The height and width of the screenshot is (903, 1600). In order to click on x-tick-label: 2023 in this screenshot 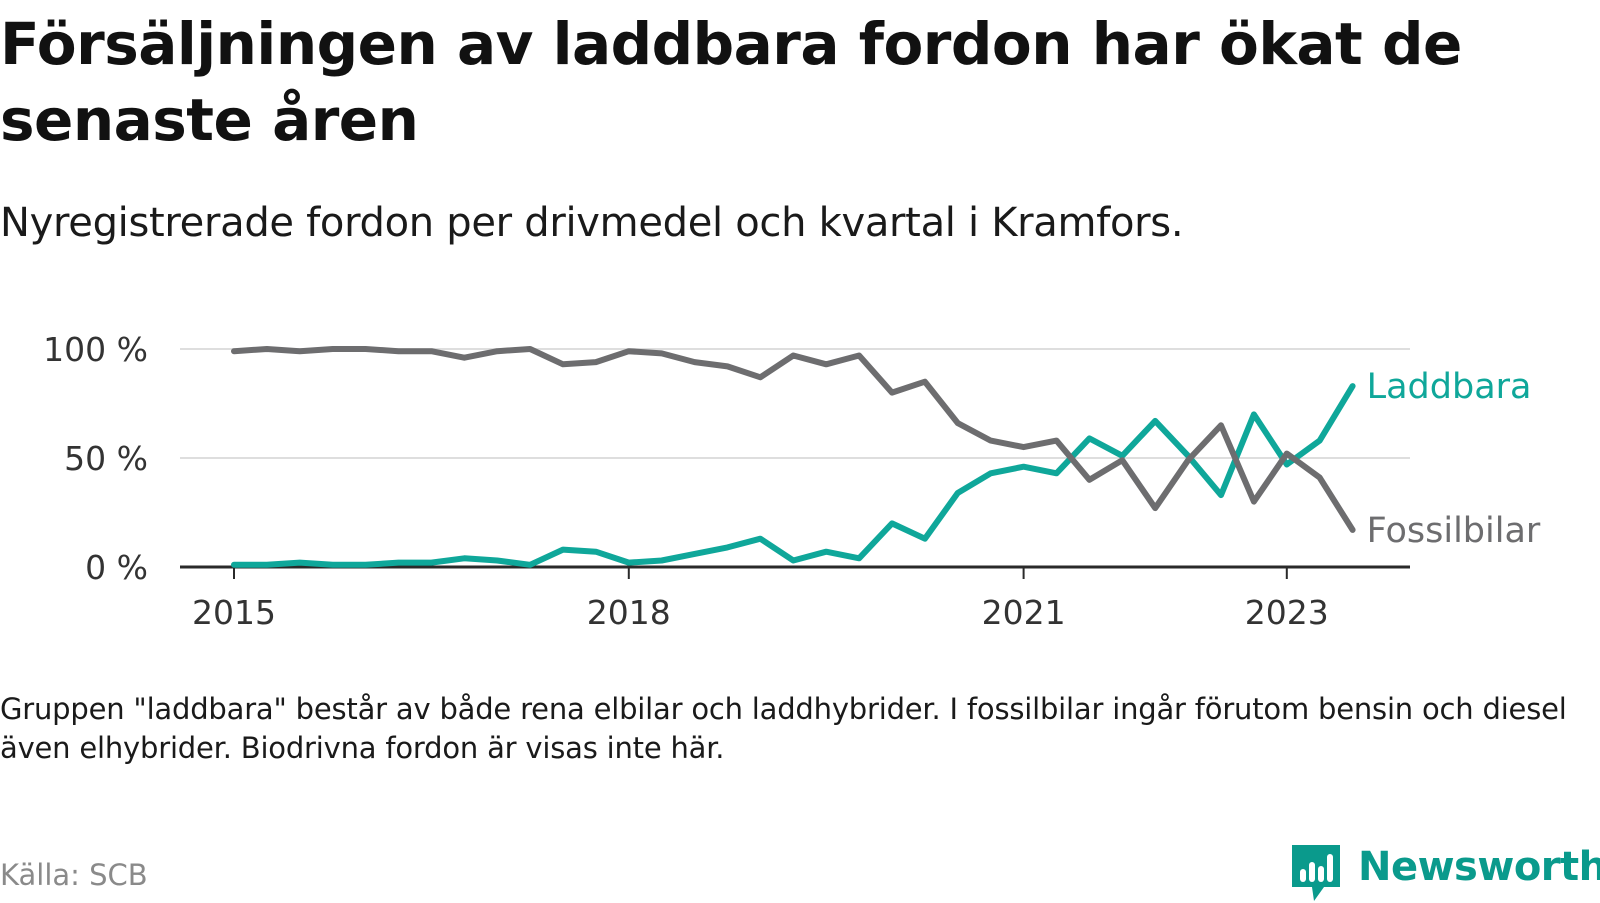, I will do `click(1287, 612)`.